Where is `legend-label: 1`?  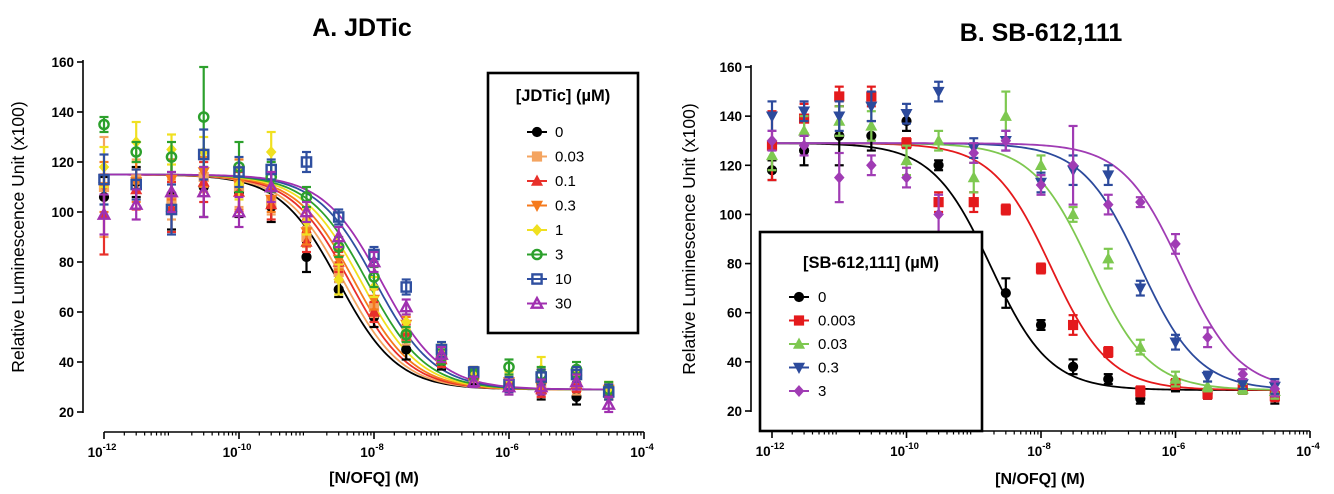
legend-label: 1 is located at coordinates (559, 230).